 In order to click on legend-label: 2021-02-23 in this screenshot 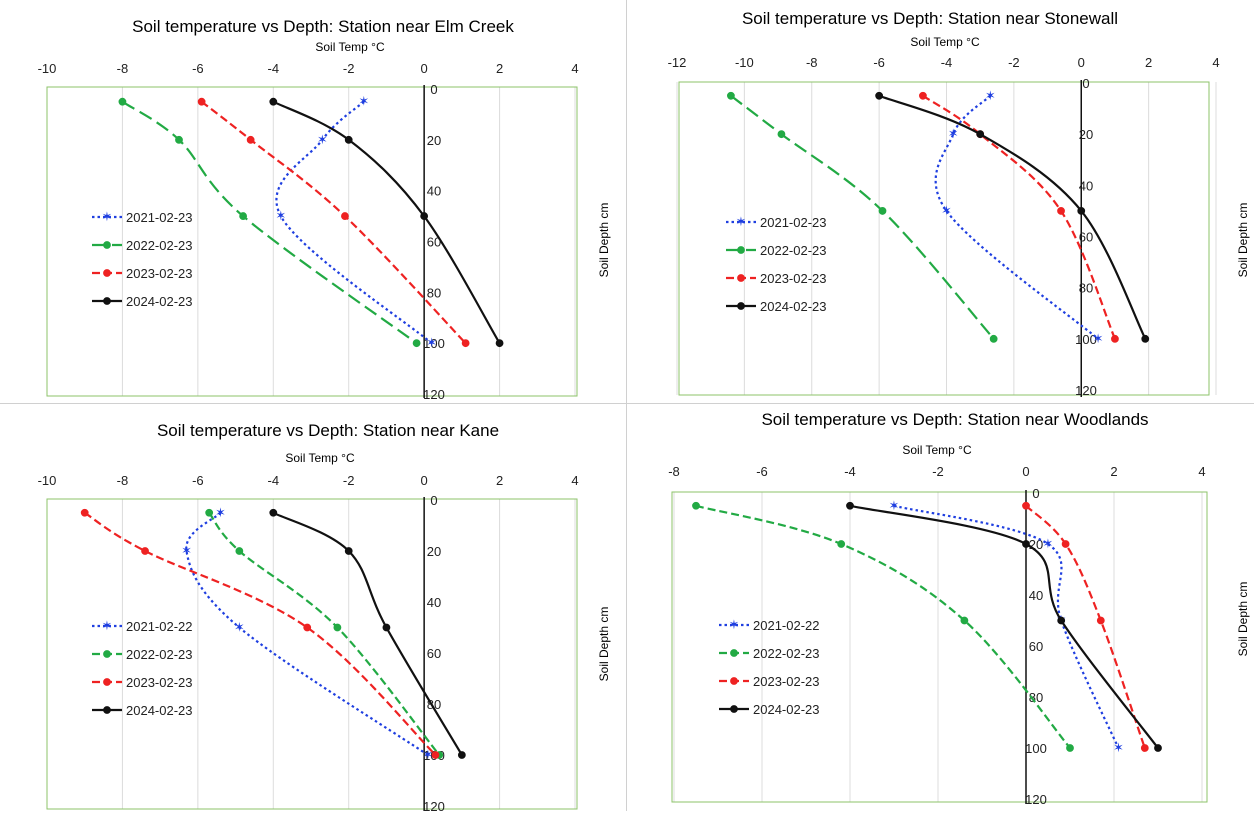, I will do `click(159, 217)`.